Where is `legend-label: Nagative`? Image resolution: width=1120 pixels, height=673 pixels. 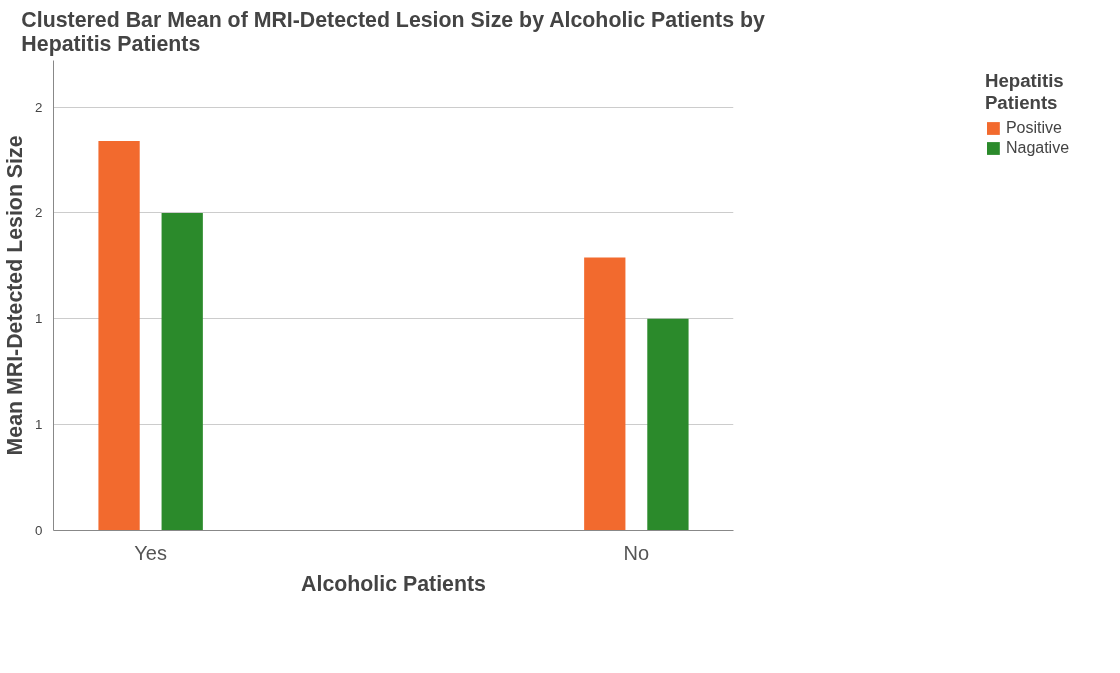
legend-label: Nagative is located at coordinates (1037, 148).